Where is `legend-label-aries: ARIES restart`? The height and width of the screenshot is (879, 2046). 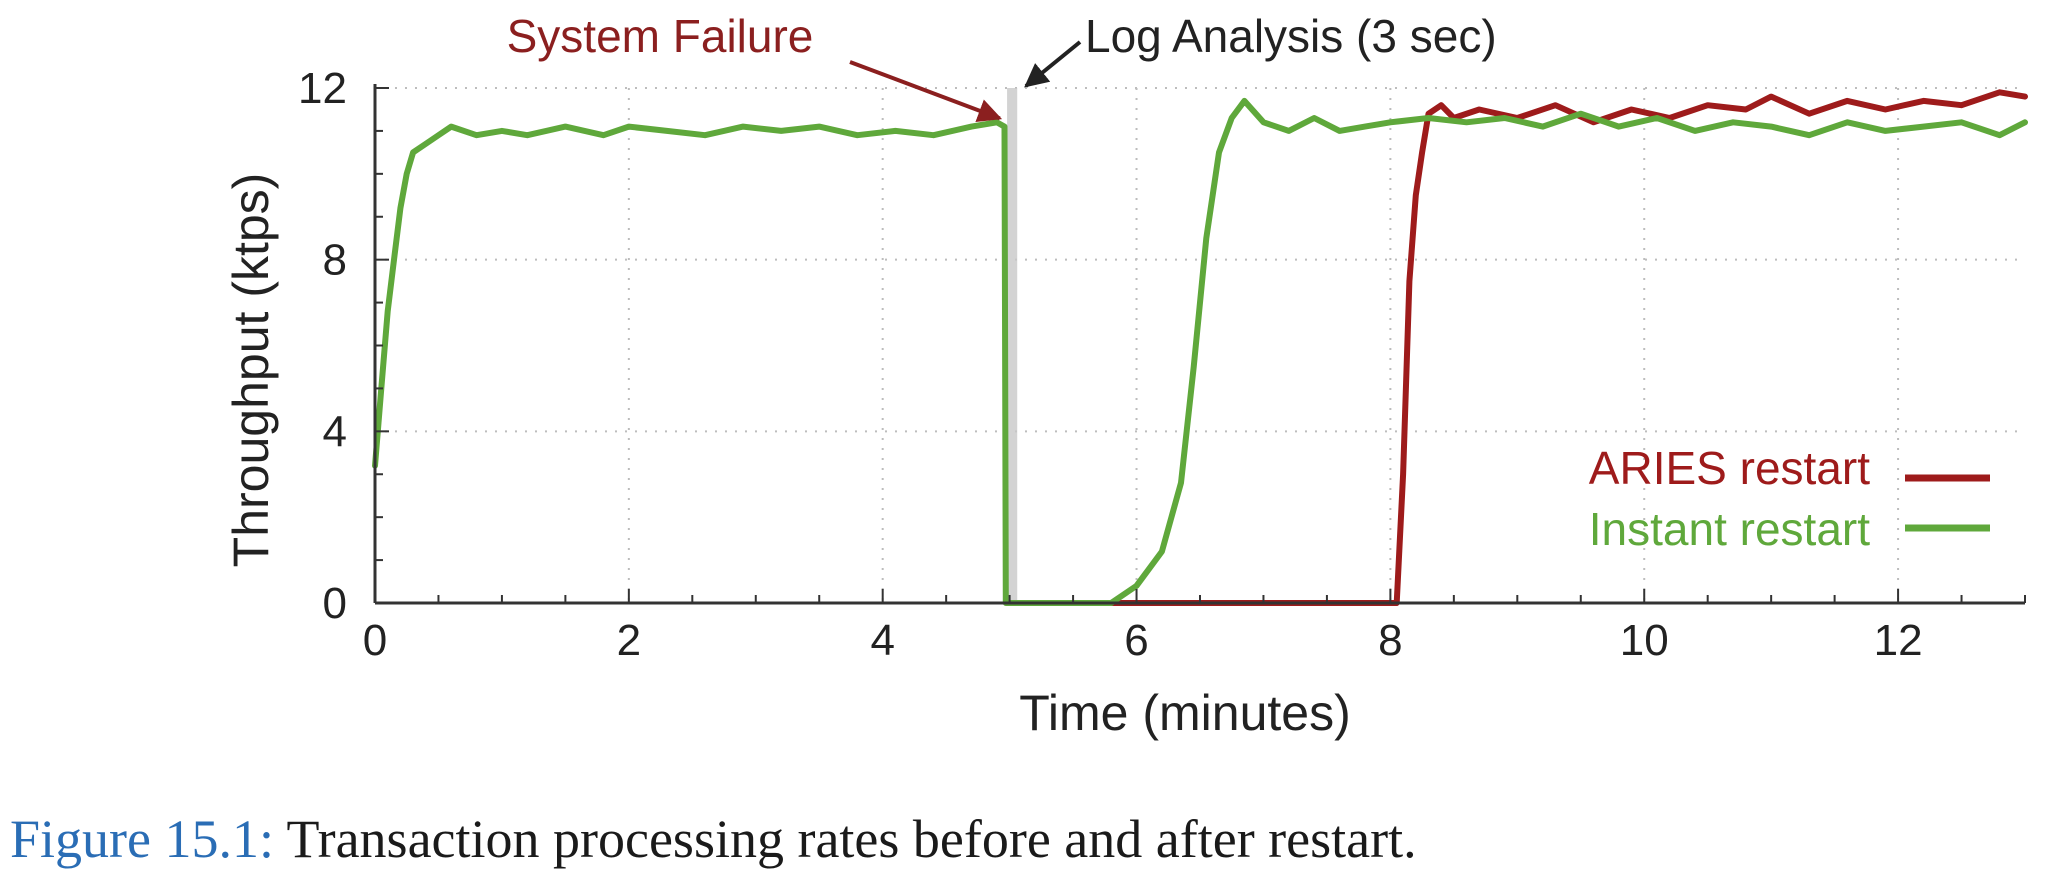
legend-label-aries: ARIES restart is located at coordinates (1729, 468).